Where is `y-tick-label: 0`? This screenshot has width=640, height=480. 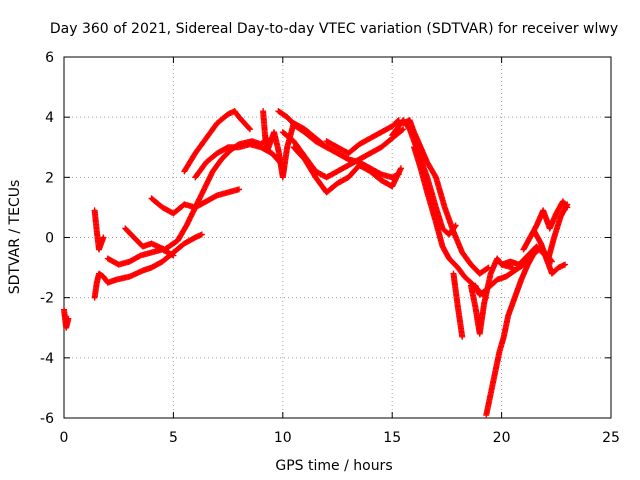
y-tick-label: 0 is located at coordinates (49, 239).